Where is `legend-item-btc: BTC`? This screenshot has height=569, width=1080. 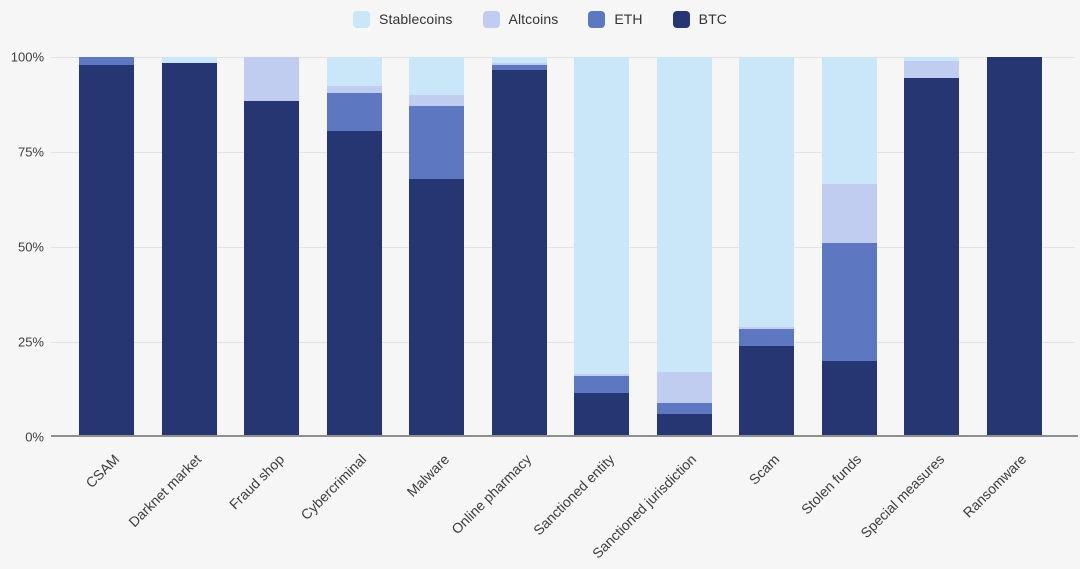 legend-item-btc: BTC is located at coordinates (699, 19).